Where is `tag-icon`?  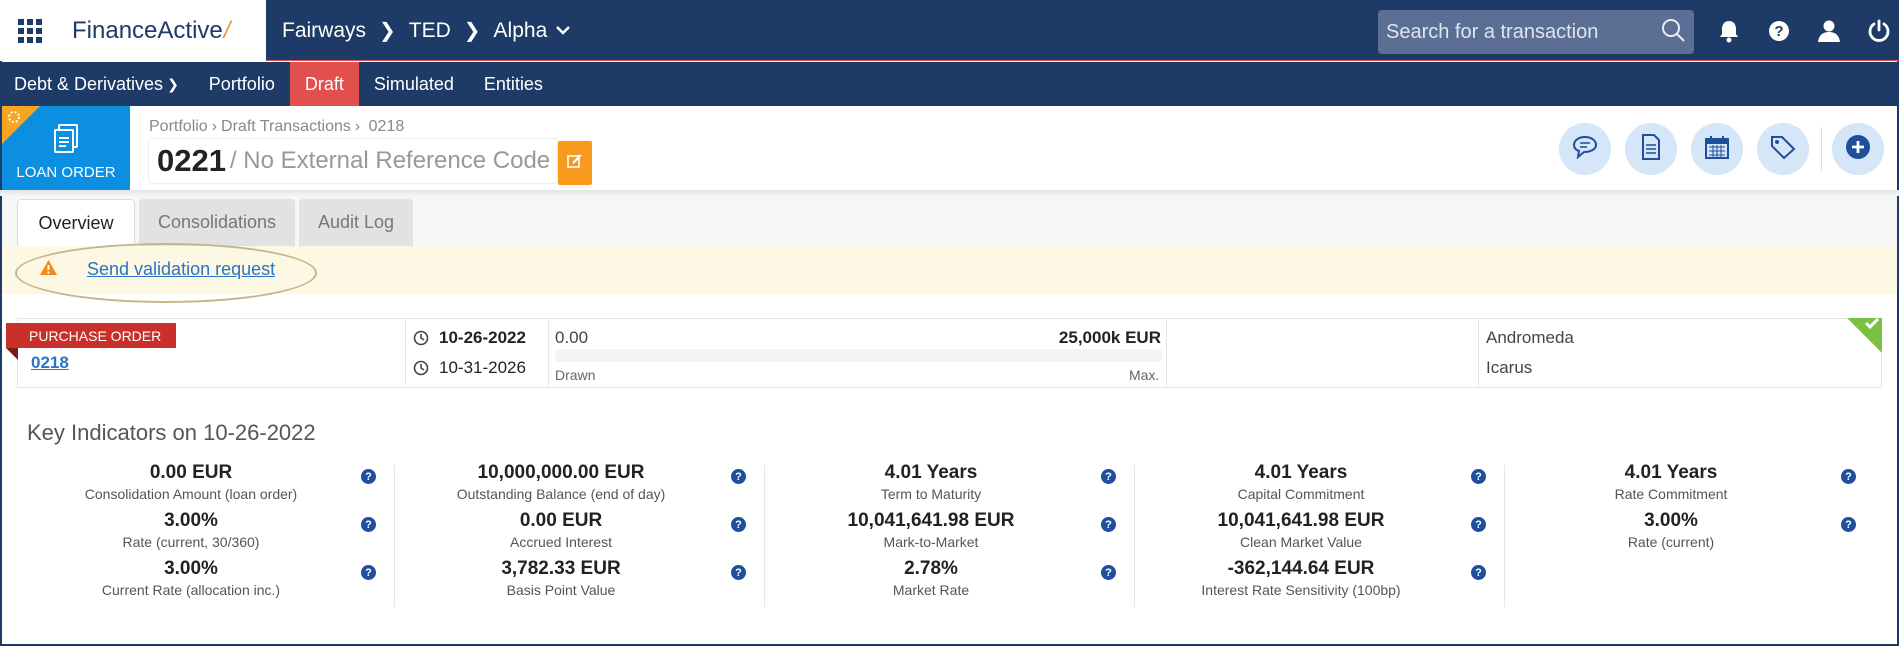 tag-icon is located at coordinates (1783, 149).